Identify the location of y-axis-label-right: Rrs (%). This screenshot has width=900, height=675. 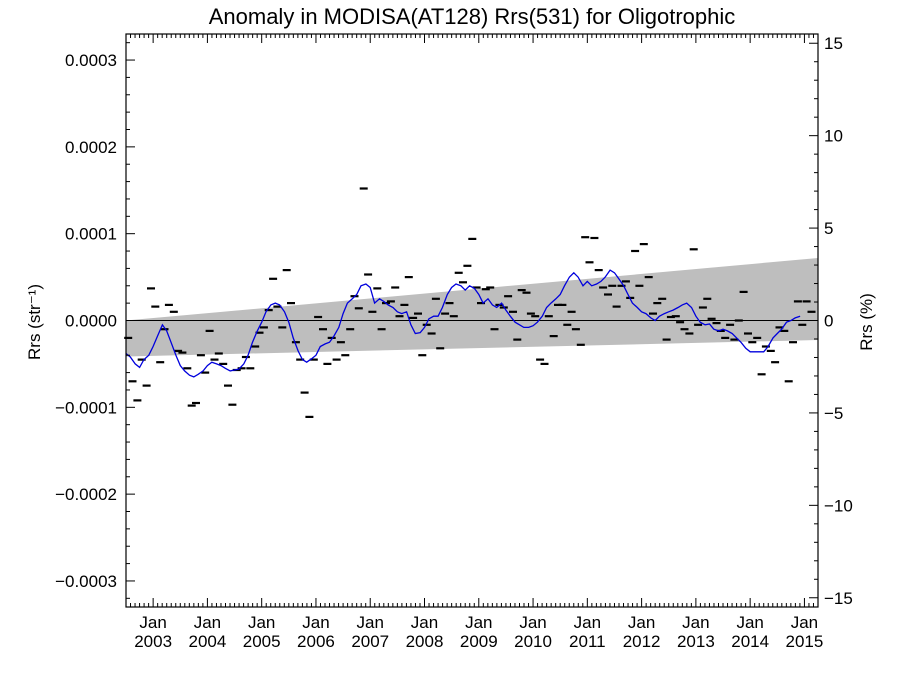
(866, 322).